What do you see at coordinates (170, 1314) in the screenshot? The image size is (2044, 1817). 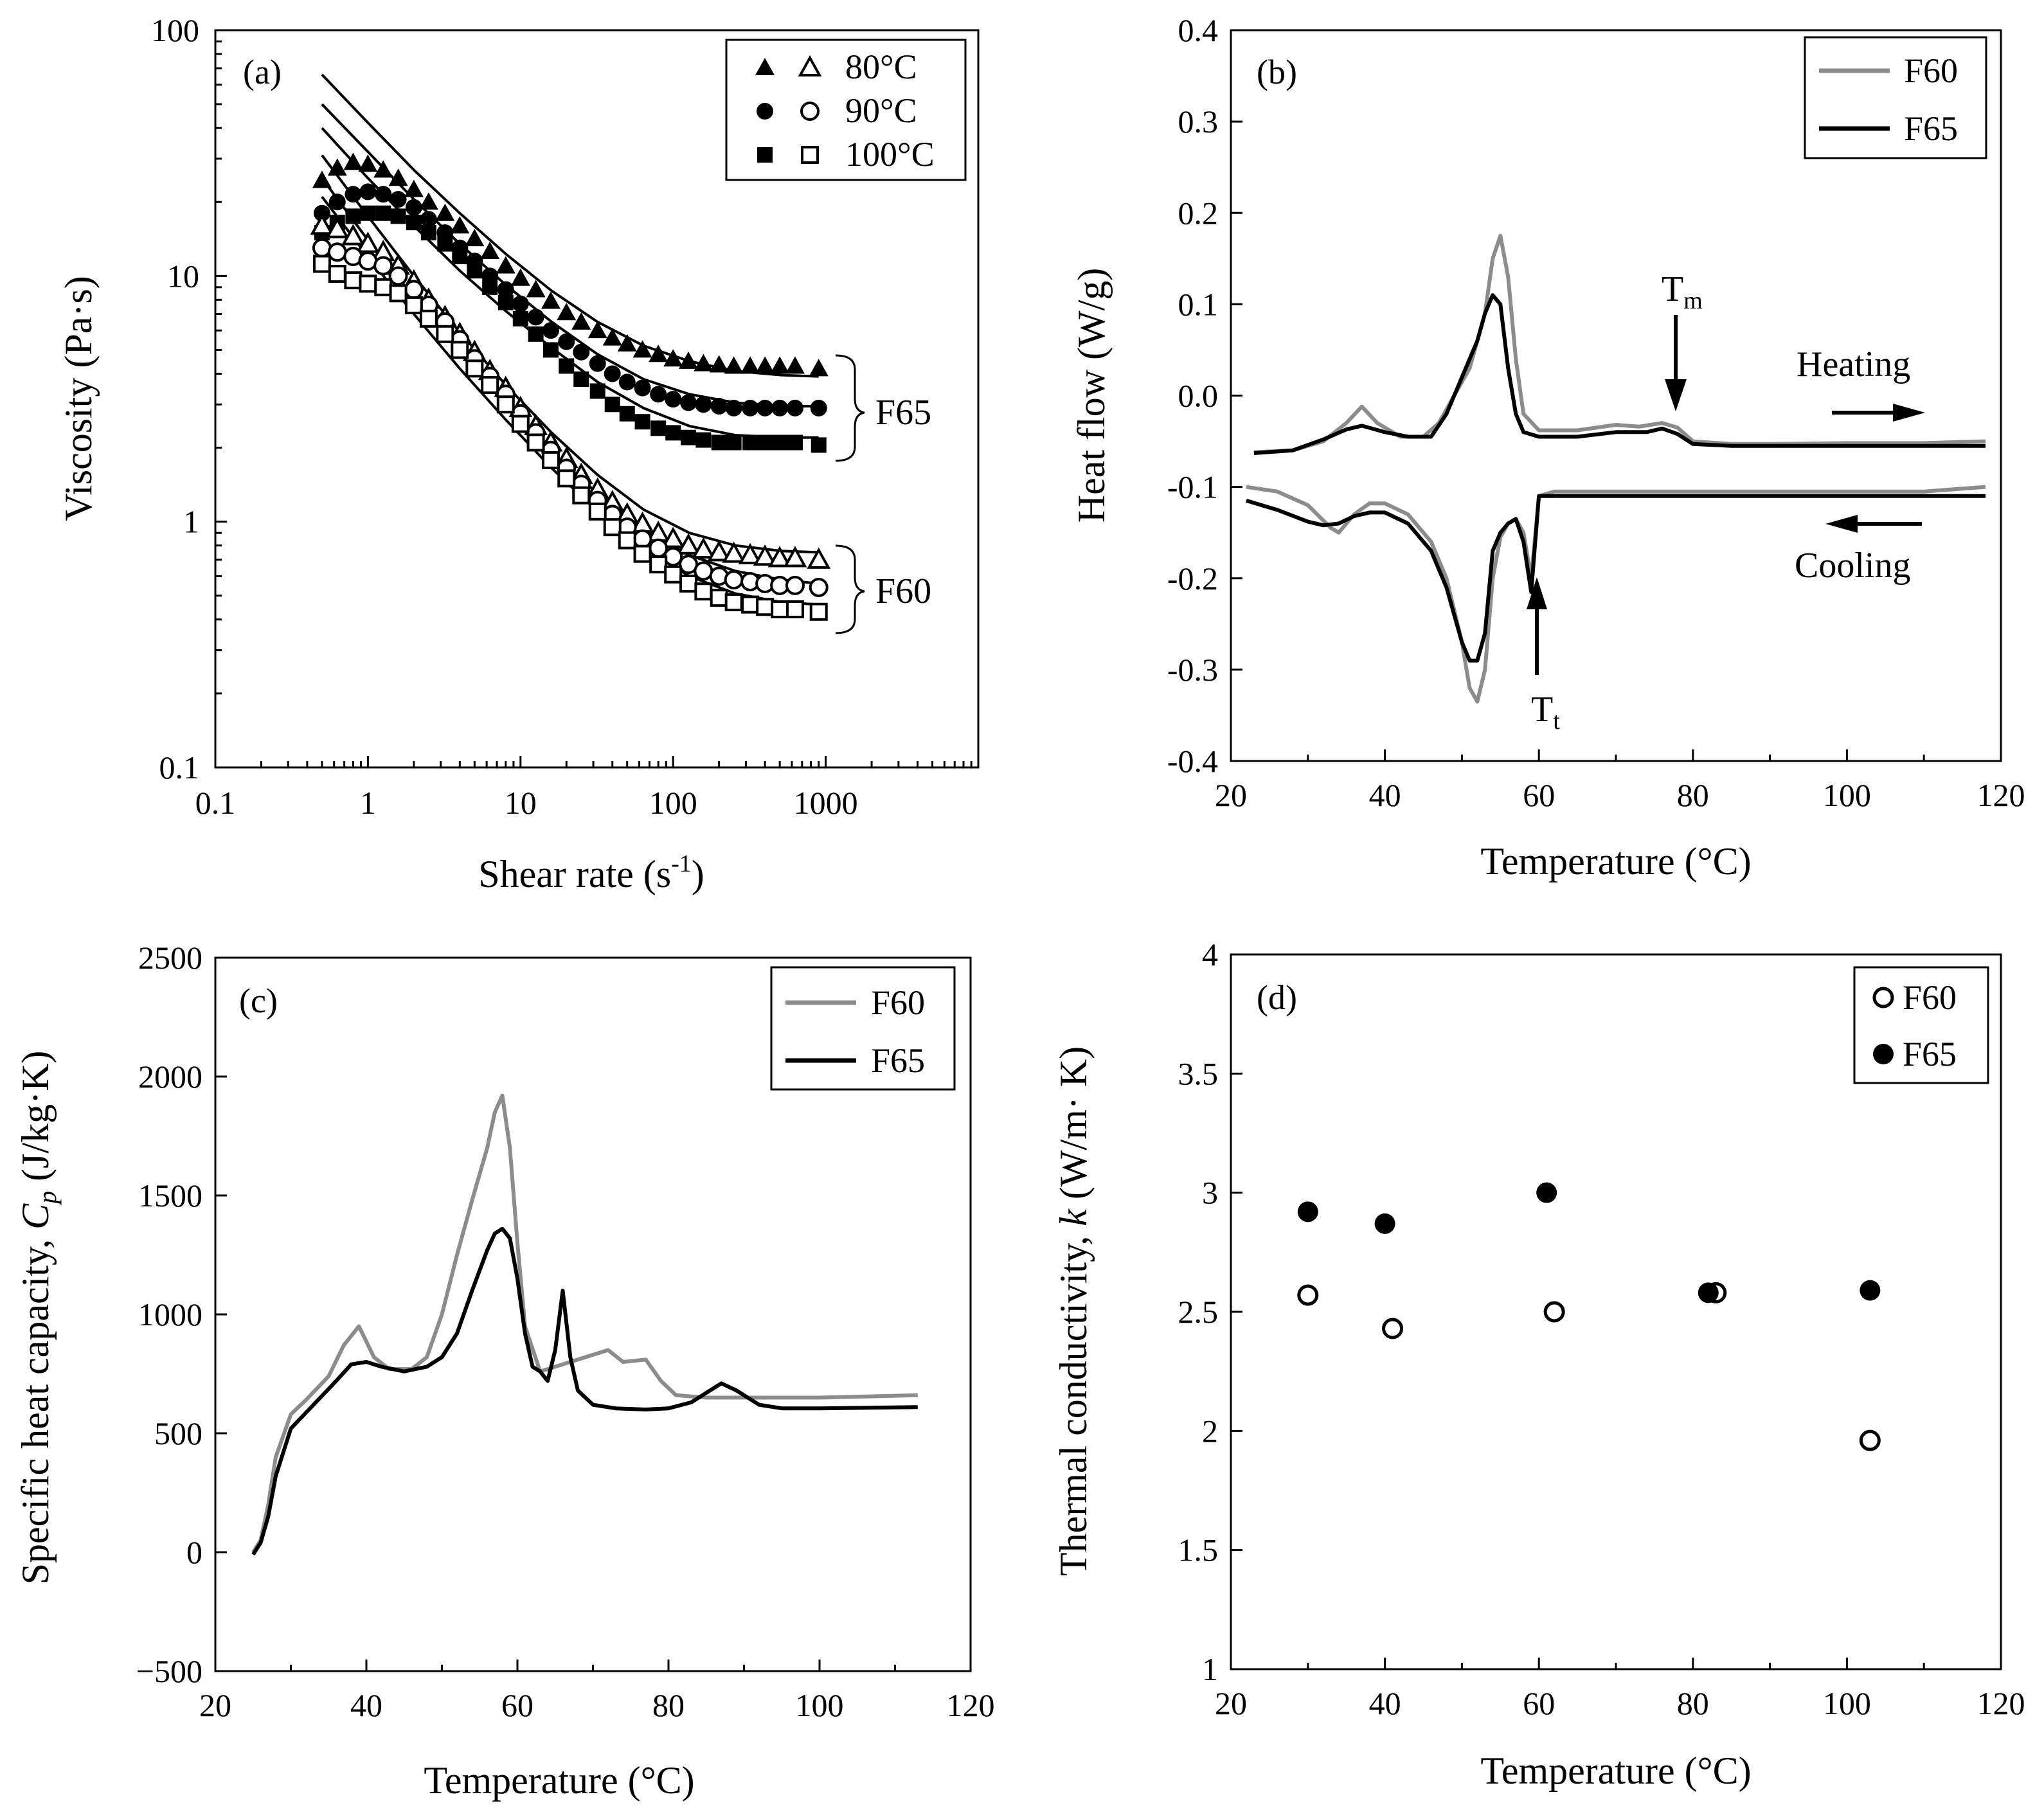 I see `y-tick-label: 1000` at bounding box center [170, 1314].